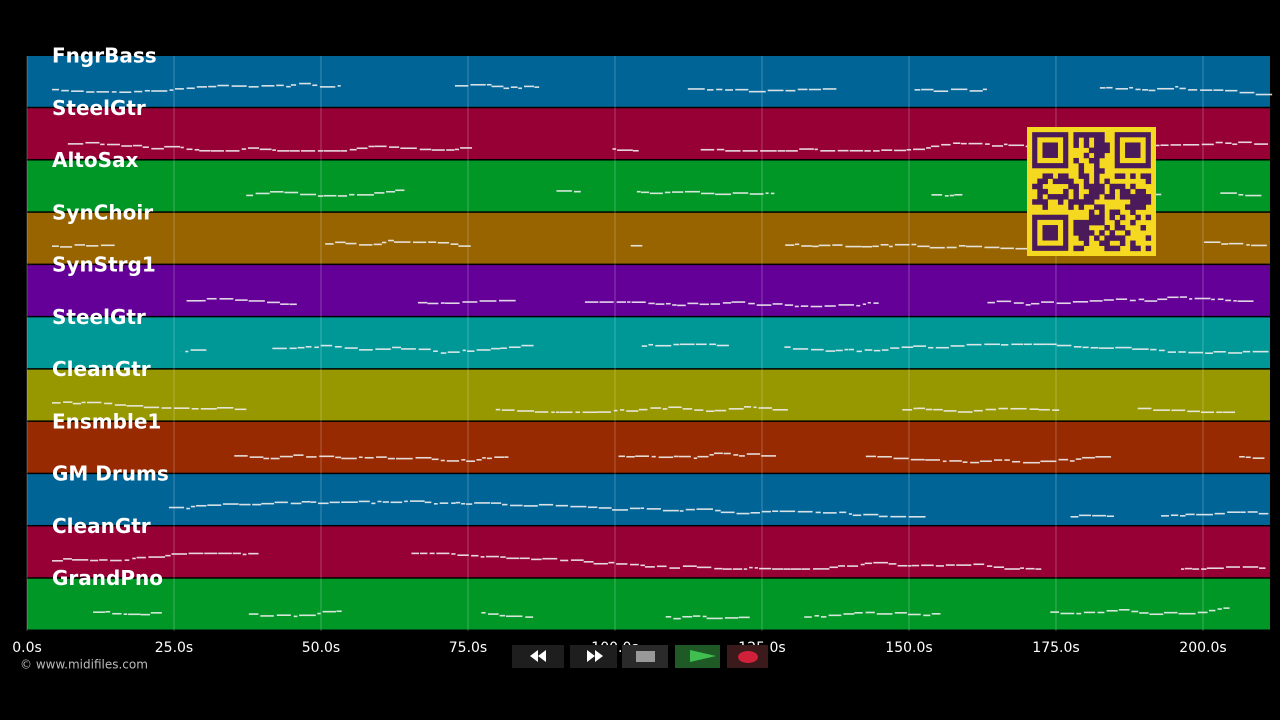 The image size is (1280, 720). I want to click on track-band, so click(648, 343).